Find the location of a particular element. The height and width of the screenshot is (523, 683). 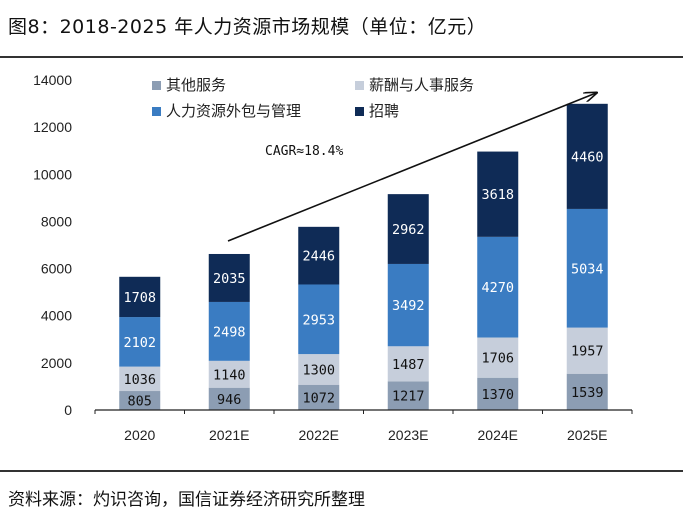

cagr-annotation: CAGR≈18.4% is located at coordinates (304, 151).